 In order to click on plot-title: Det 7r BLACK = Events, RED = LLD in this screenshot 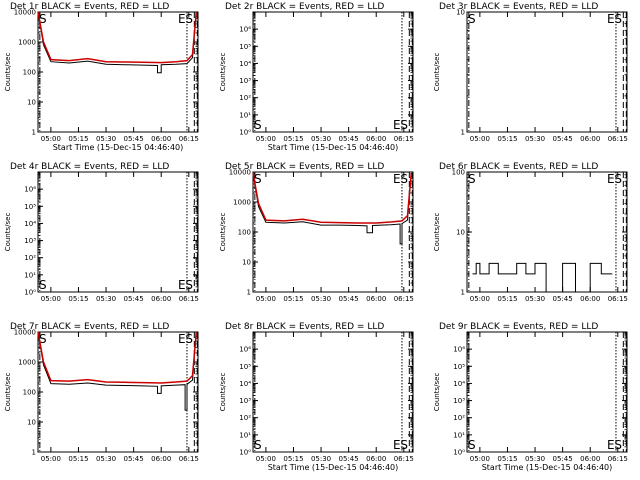, I will do `click(89, 327)`.